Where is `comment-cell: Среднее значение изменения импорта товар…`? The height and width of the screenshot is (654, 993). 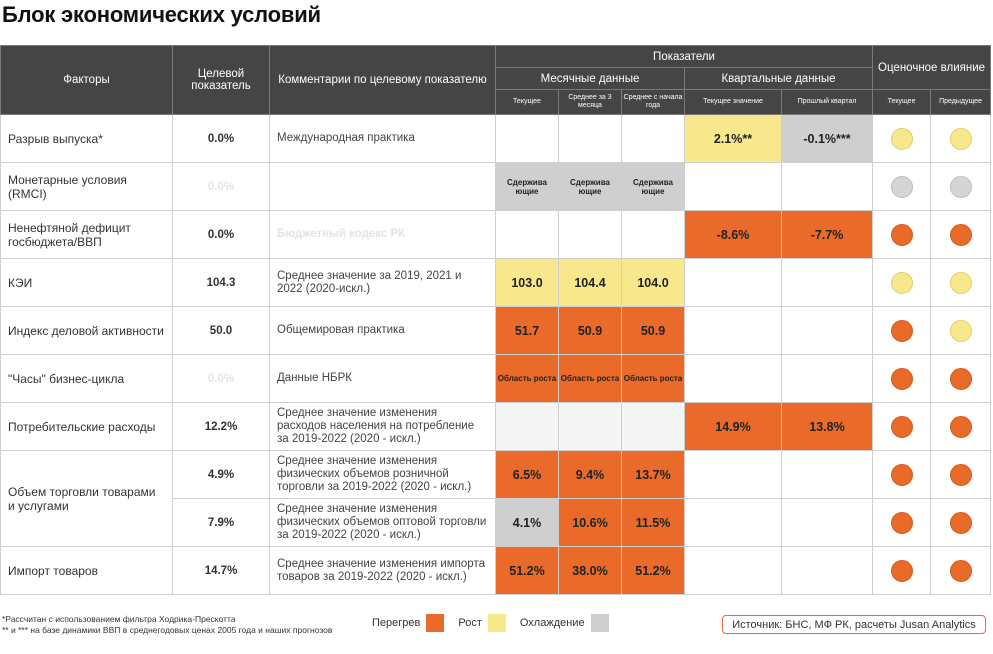
comment-cell: Среднее значение изменения импорта товар… is located at coordinates (382, 570).